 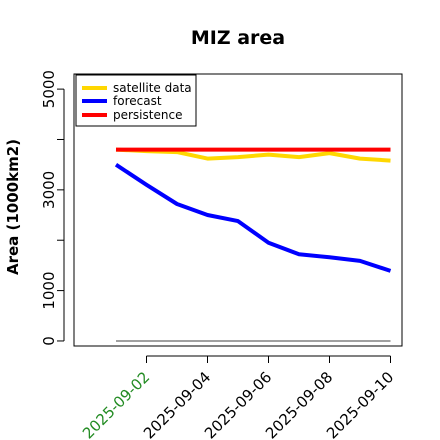 I want to click on chart-title: MIZ area, so click(x=238, y=38).